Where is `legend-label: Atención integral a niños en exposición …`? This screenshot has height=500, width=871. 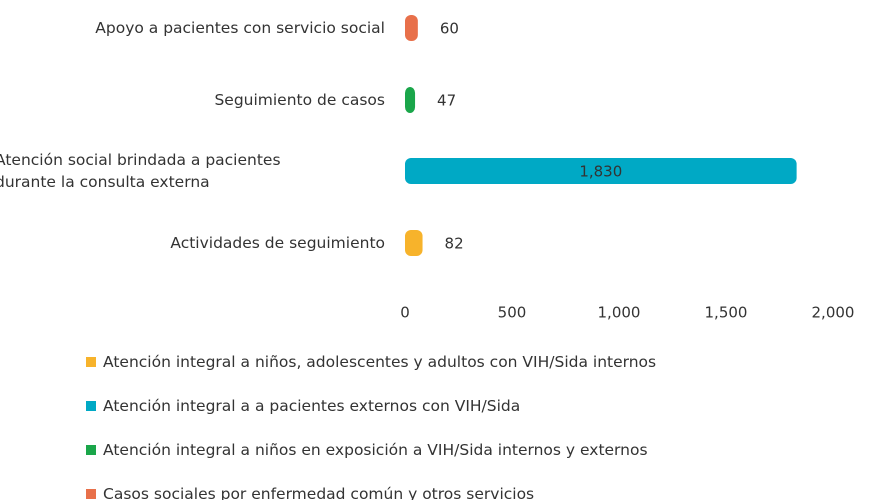
legend-label: Atención integral a niños en exposición … is located at coordinates (375, 450).